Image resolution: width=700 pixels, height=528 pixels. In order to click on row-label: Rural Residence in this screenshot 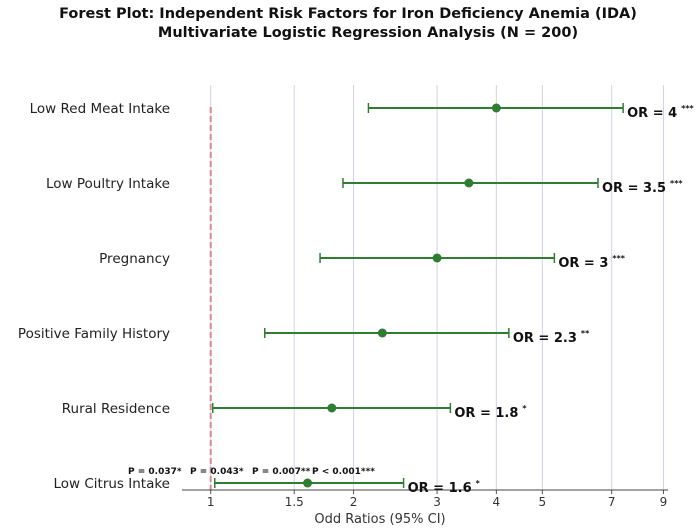, I will do `click(116, 409)`.